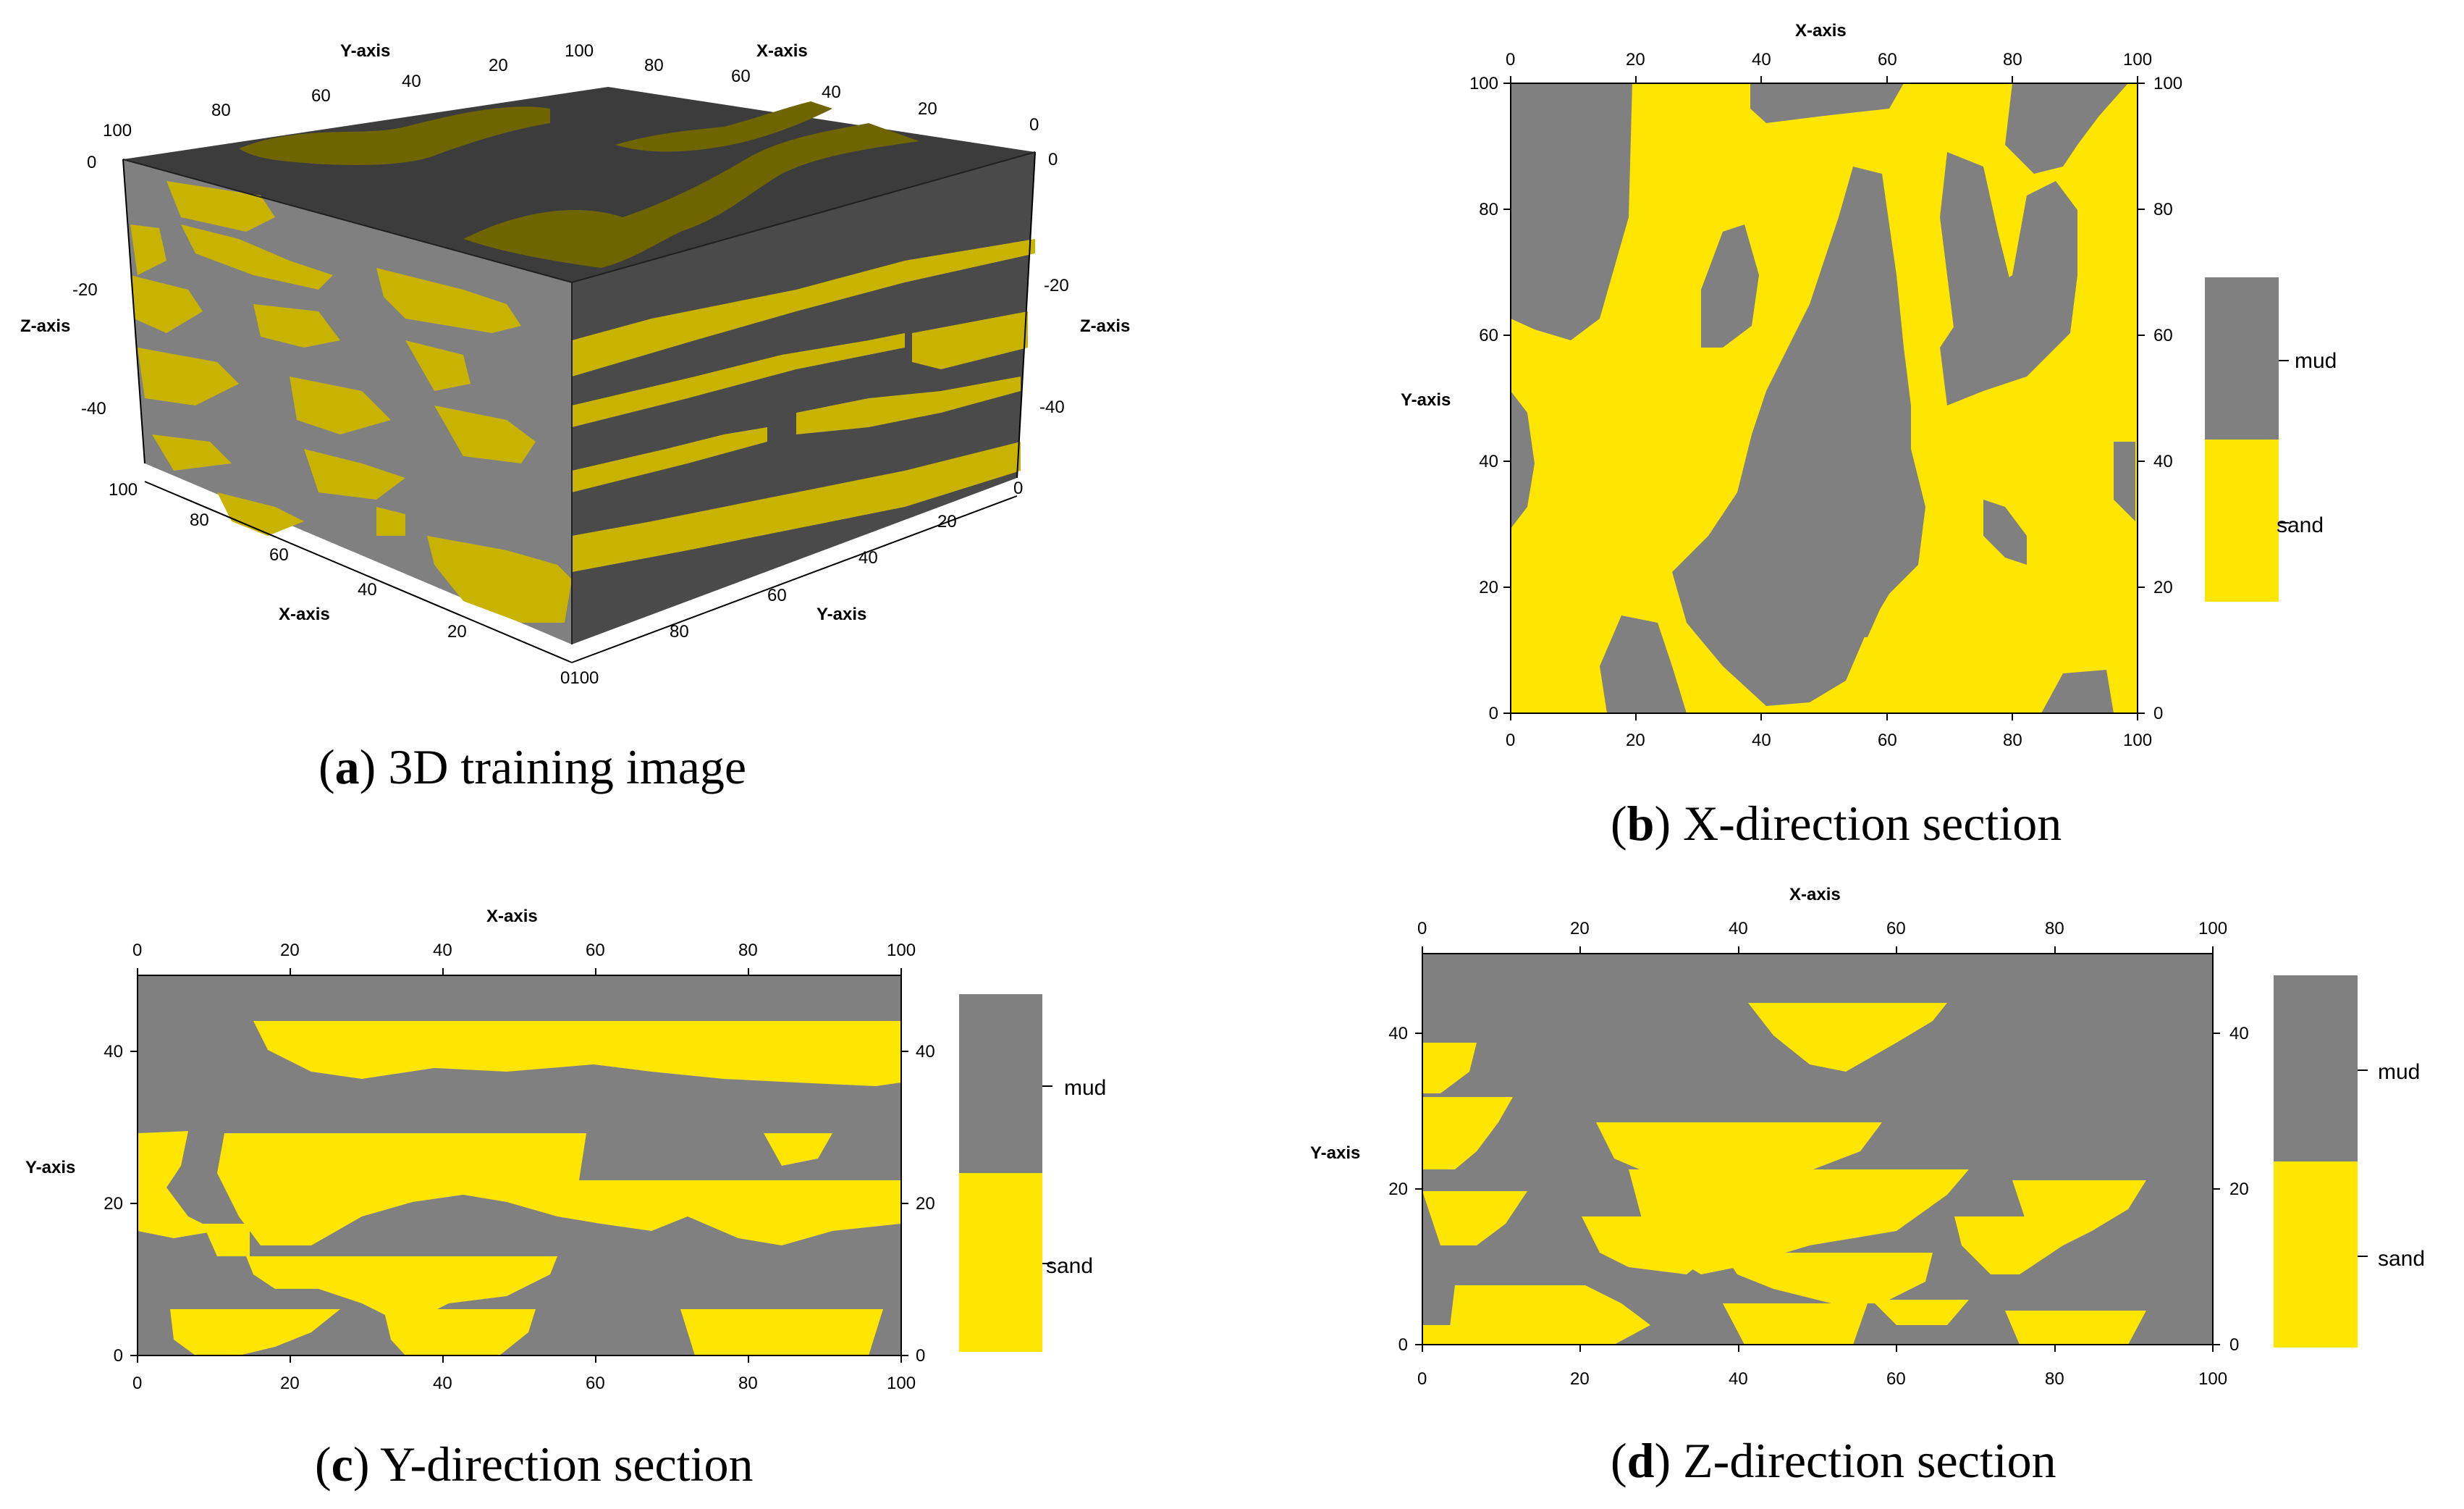 This screenshot has height=1509, width=2464. Describe the element at coordinates (1888, 740) in the screenshot. I see `section-b-xtick-bottom: 60` at that location.